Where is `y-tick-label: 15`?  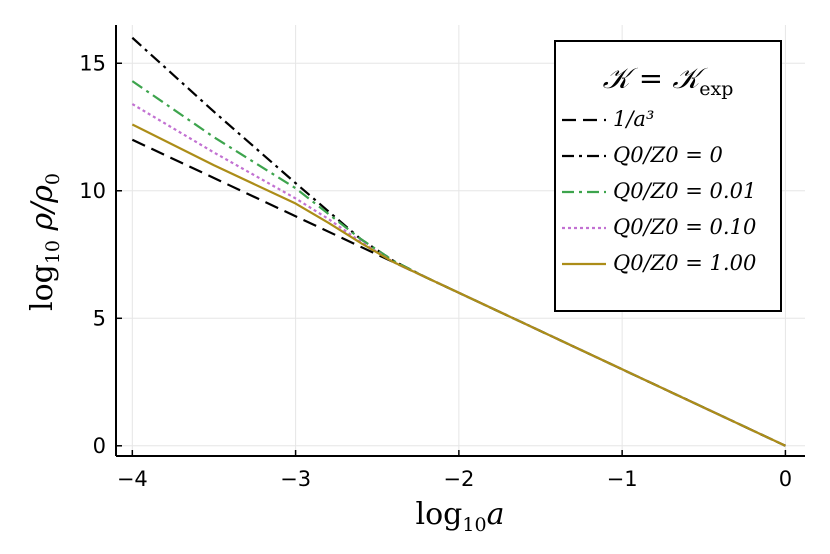 y-tick-label: 15 is located at coordinates (92, 63).